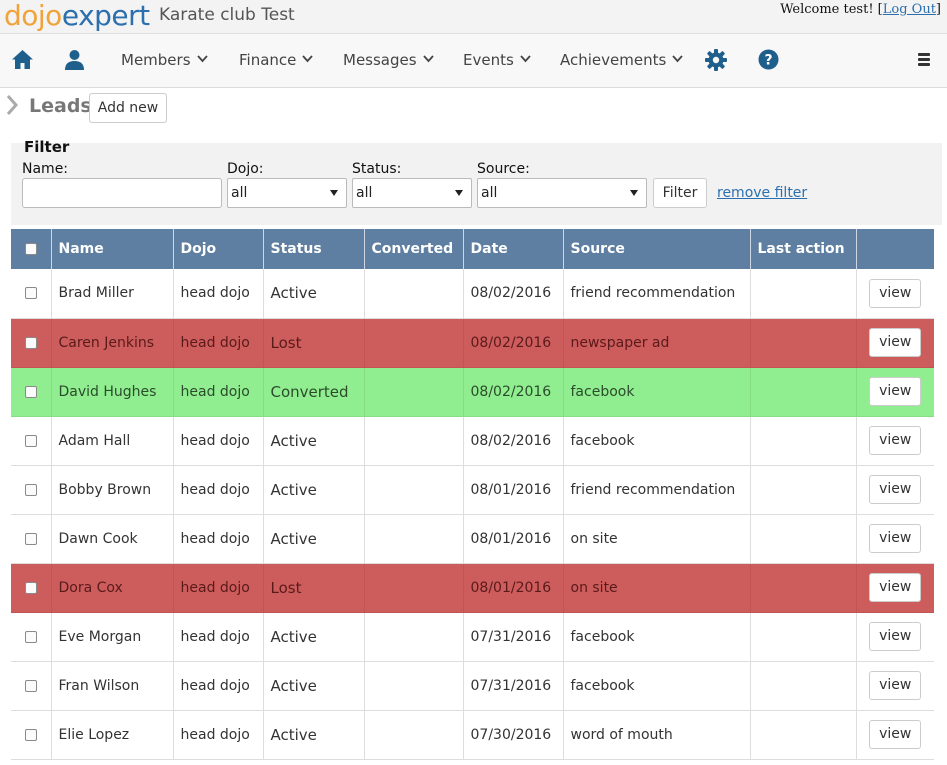  What do you see at coordinates (924, 60) in the screenshot?
I see `hamburger-icon` at bounding box center [924, 60].